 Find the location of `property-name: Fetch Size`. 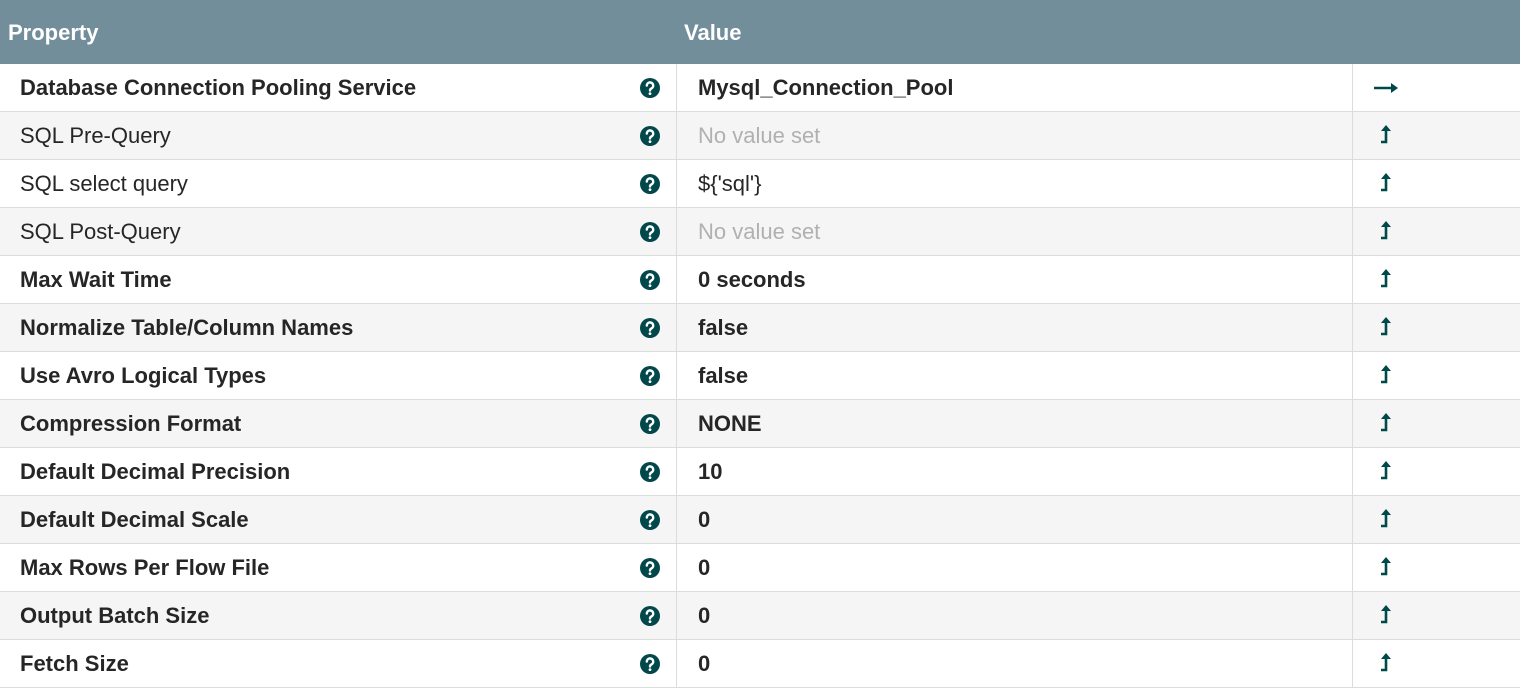

property-name: Fetch Size is located at coordinates (74, 663).